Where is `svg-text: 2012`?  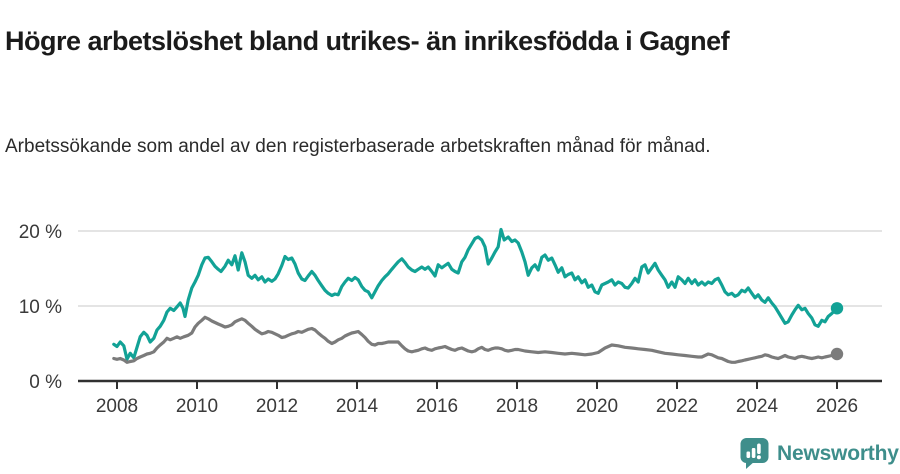 svg-text: 2012 is located at coordinates (277, 406).